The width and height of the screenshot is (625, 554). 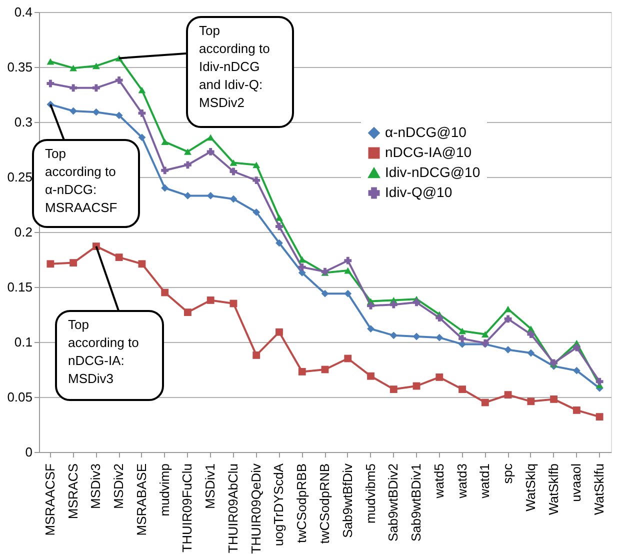 What do you see at coordinates (81, 180) in the screenshot?
I see `annotation: Top according to α-nDCG: MSRAACSF` at bounding box center [81, 180].